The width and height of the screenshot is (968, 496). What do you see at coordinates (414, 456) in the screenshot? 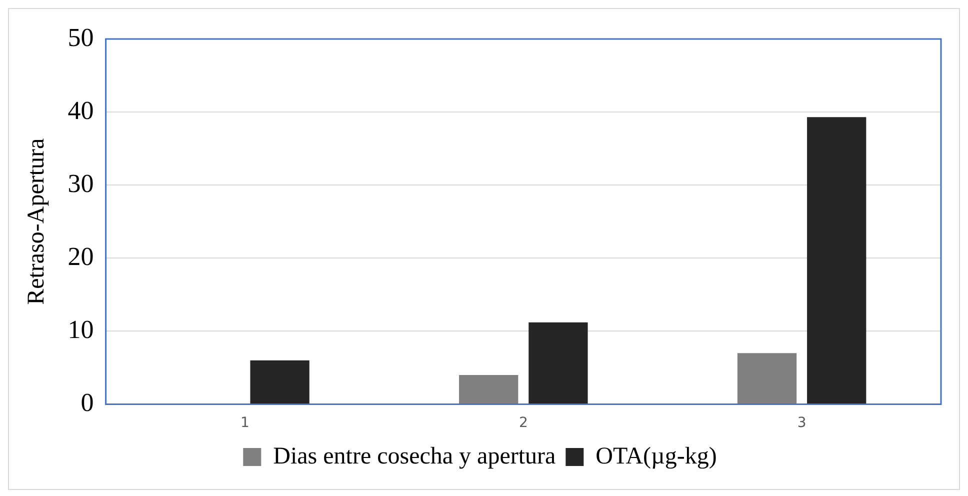
I see `legend-label: Dias entre cosecha y apertura` at bounding box center [414, 456].